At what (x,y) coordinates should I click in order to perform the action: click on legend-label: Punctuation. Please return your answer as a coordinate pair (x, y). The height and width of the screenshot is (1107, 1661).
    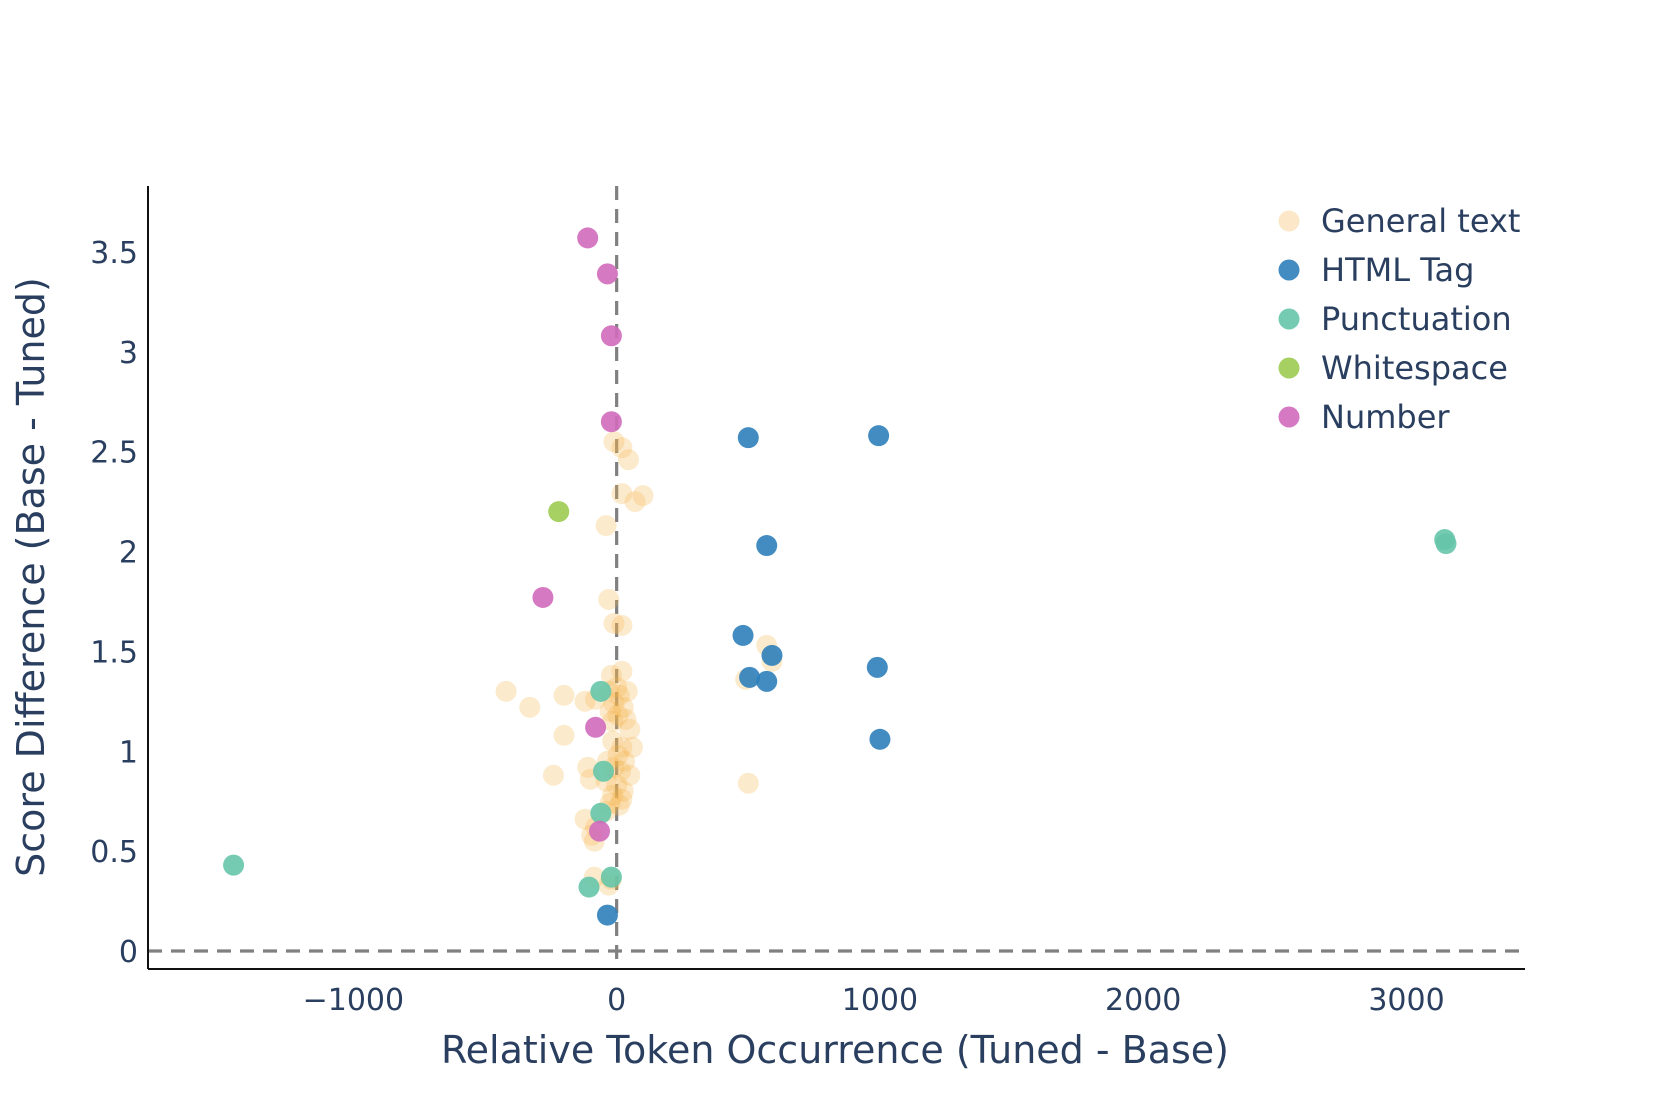
    Looking at the image, I should click on (1416, 319).